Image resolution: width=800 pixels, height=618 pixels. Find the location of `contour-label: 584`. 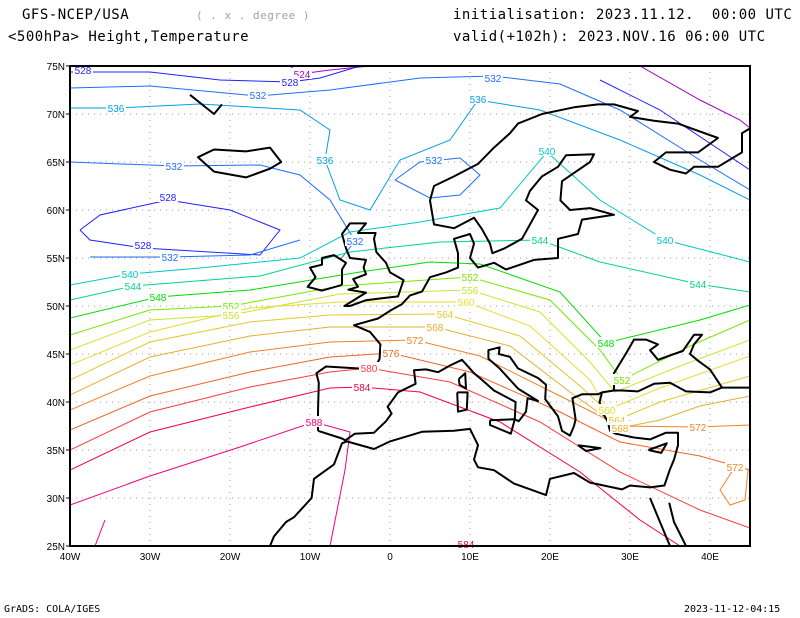

contour-label: 584 is located at coordinates (362, 388).